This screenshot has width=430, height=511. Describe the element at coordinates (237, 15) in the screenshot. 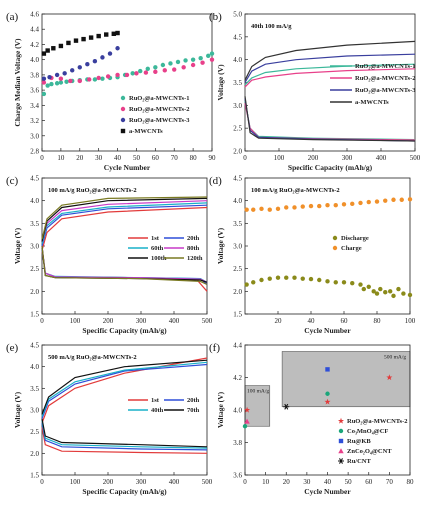

I see `y-tick-label: 5.0` at that location.